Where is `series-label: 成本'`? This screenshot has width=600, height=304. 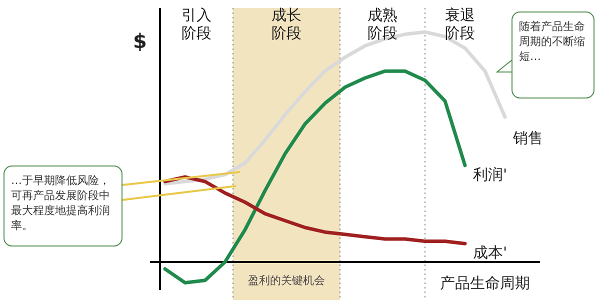
series-label: 成本' is located at coordinates (490, 253).